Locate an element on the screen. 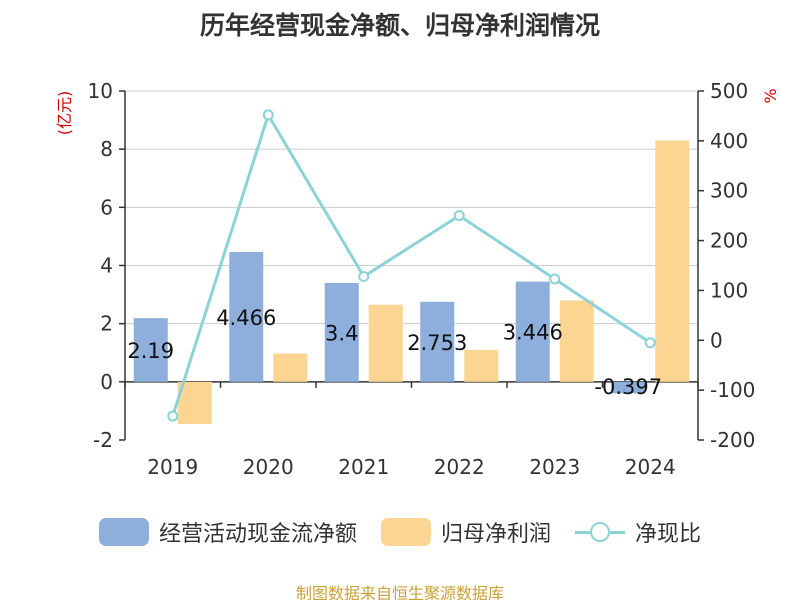 Image resolution: width=800 pixels, height=600 pixels. left-axis-unit: (亿元) is located at coordinates (64, 113).